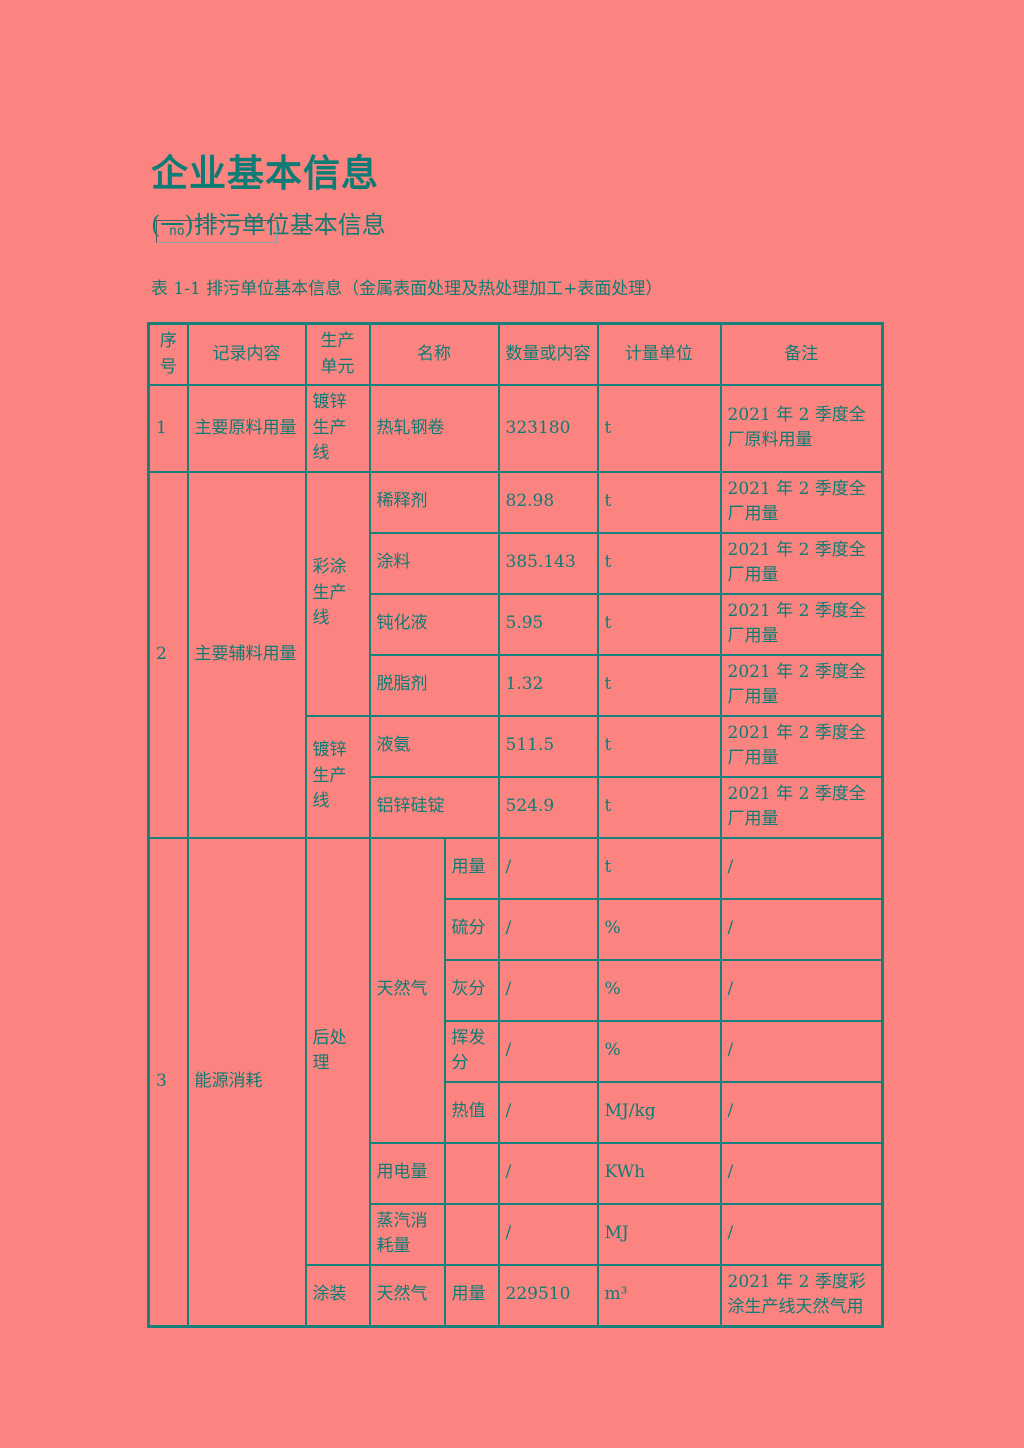  I want to click on cell-uom: m³, so click(659, 1295).